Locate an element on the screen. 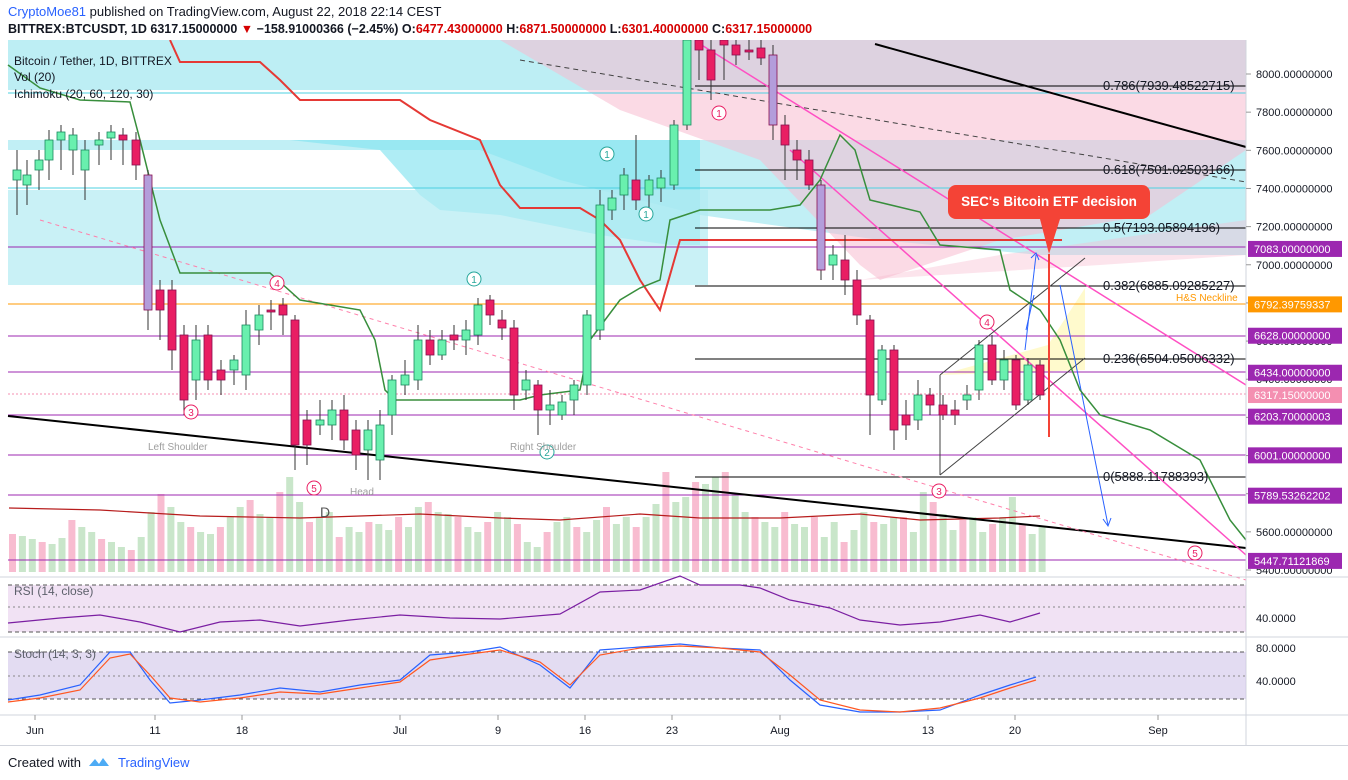  high-label: H: is located at coordinates (513, 29).